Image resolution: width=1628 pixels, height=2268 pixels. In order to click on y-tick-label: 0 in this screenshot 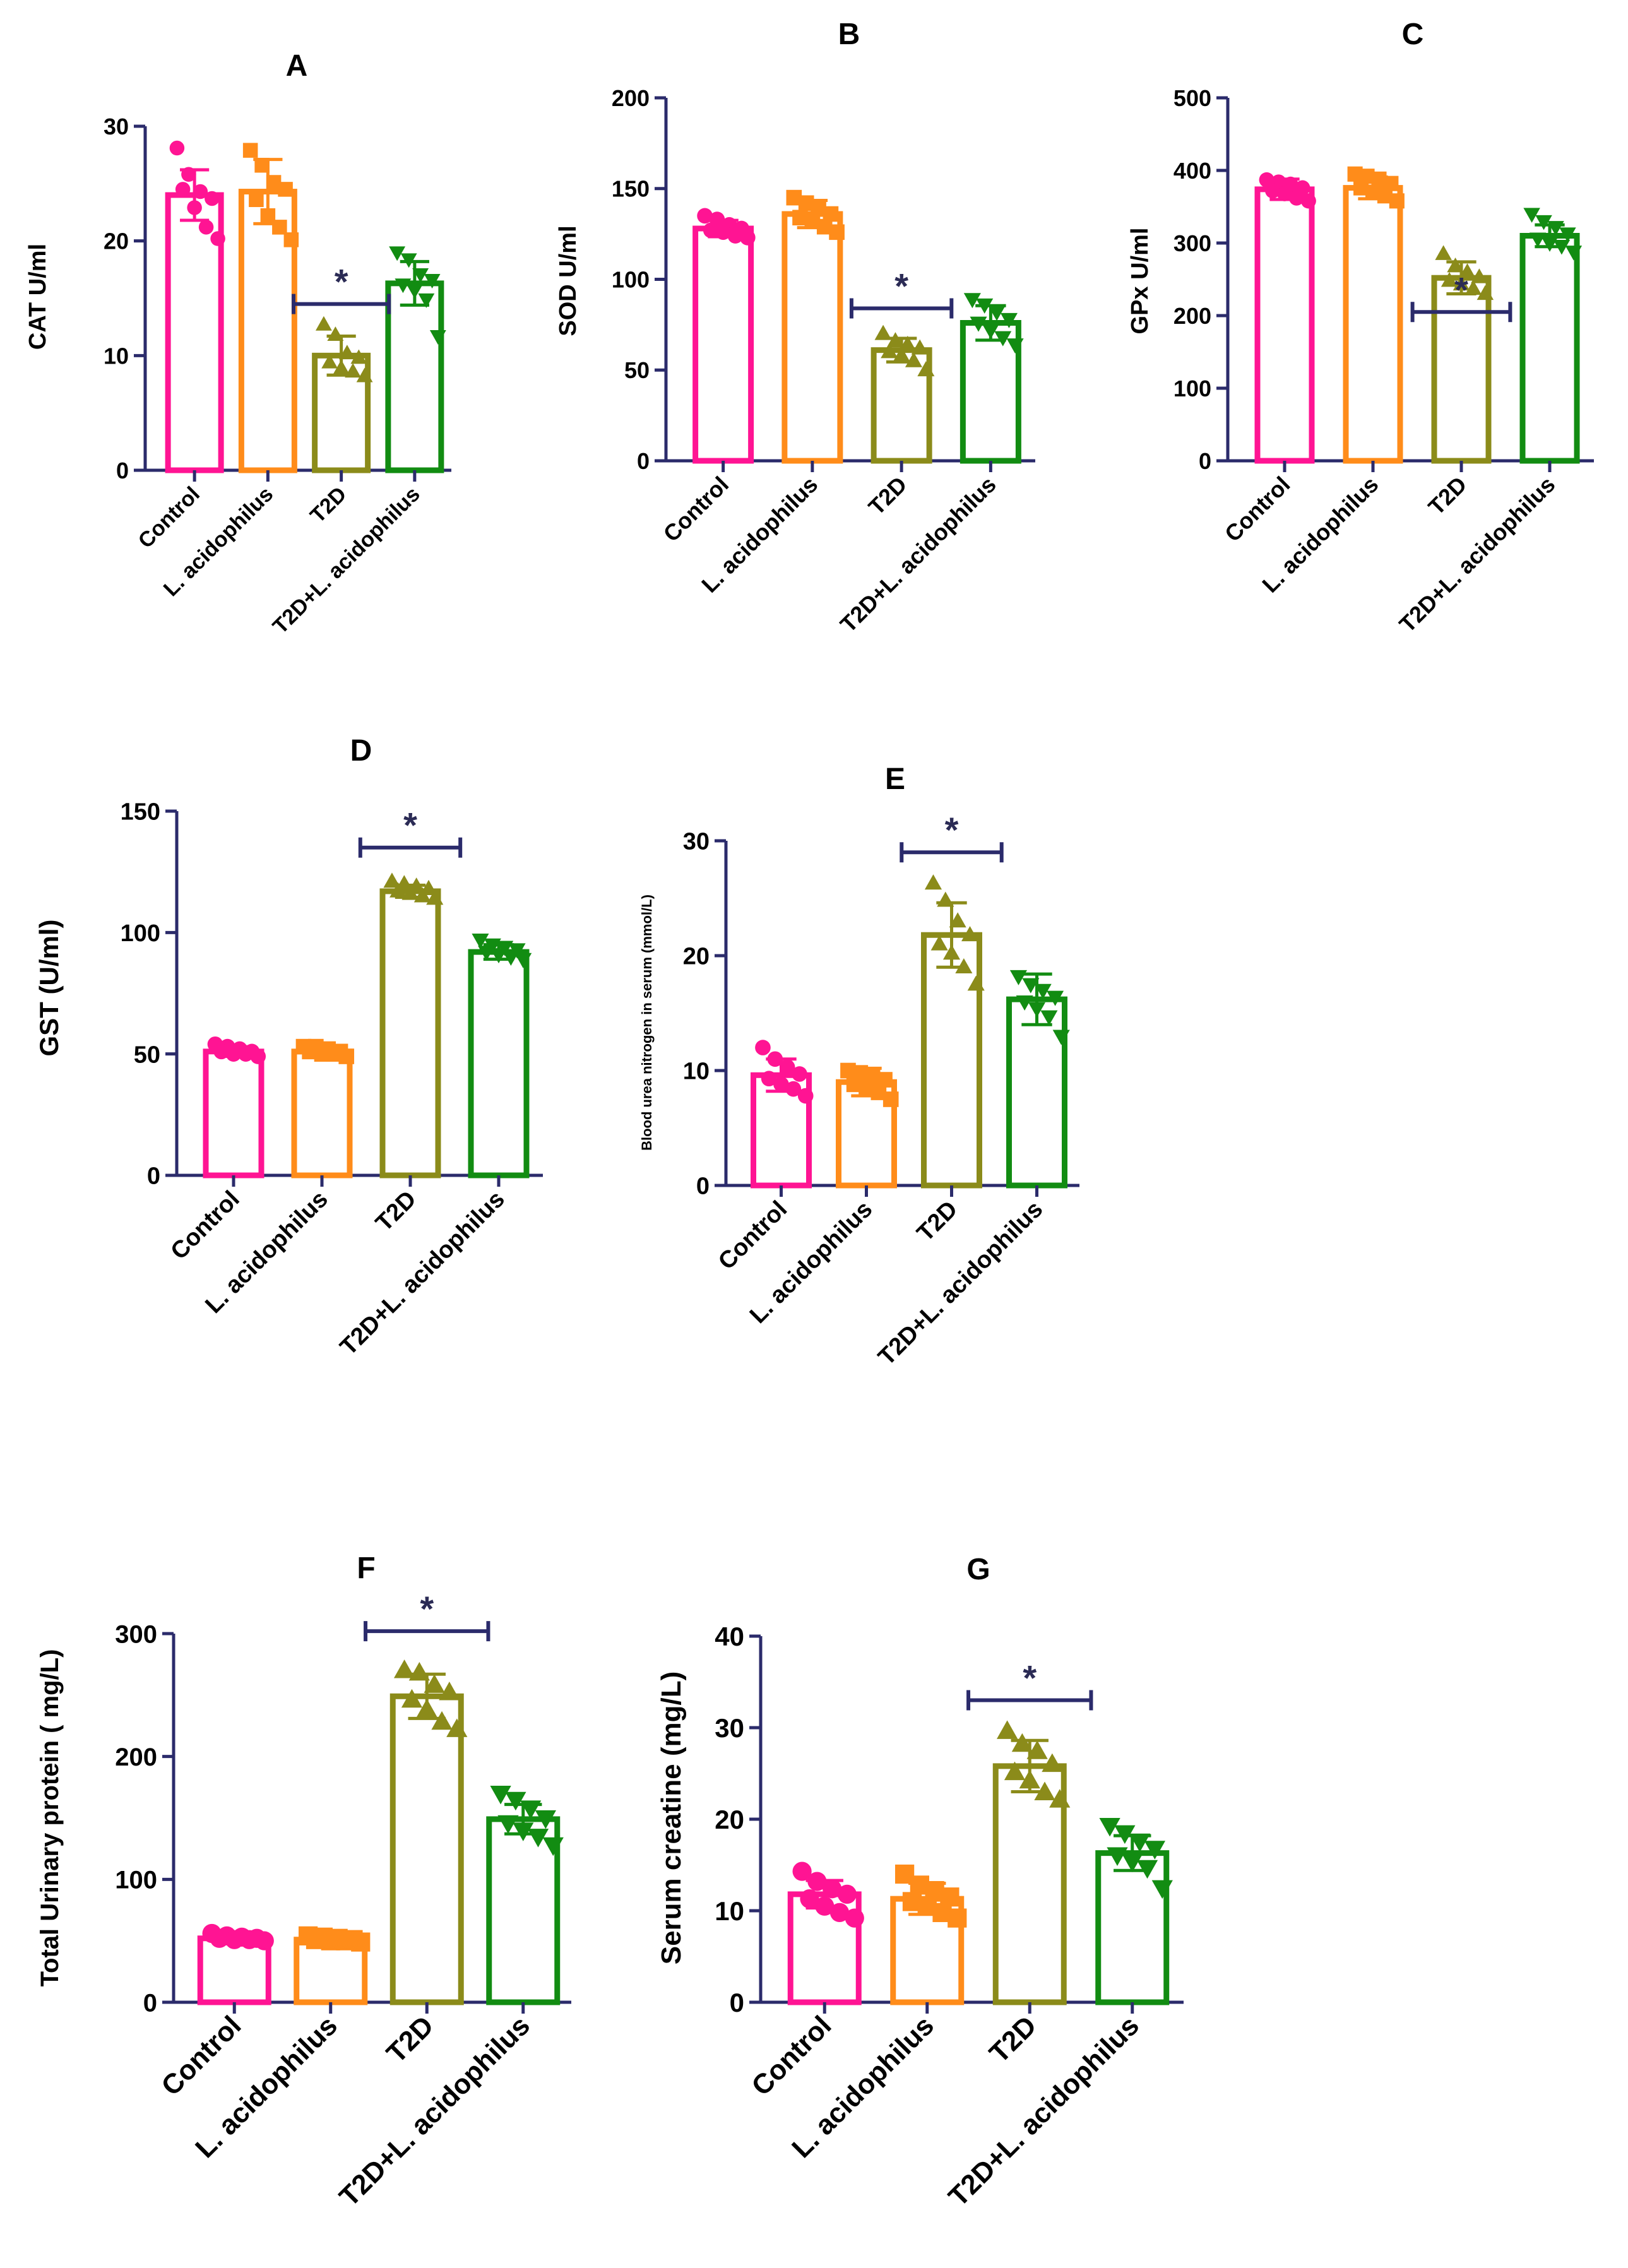, I will do `click(150, 2003)`.